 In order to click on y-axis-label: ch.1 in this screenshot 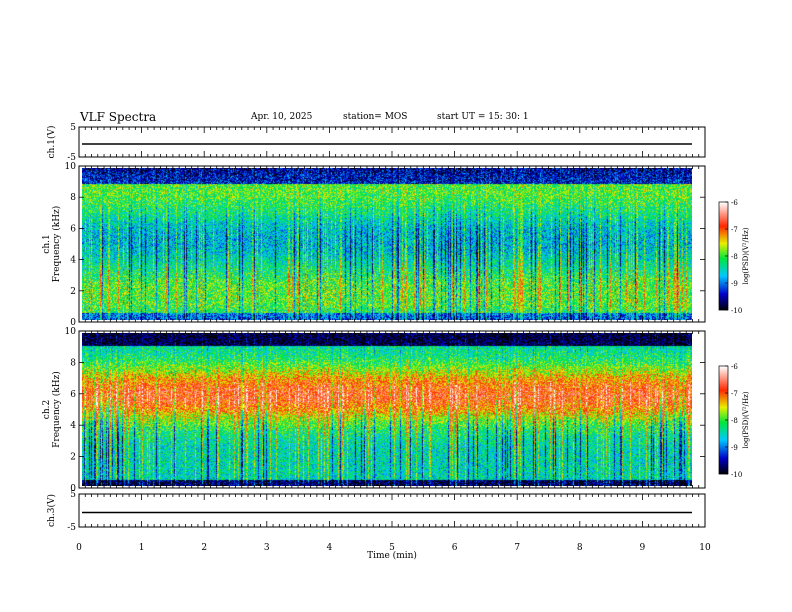, I will do `click(47, 243)`.